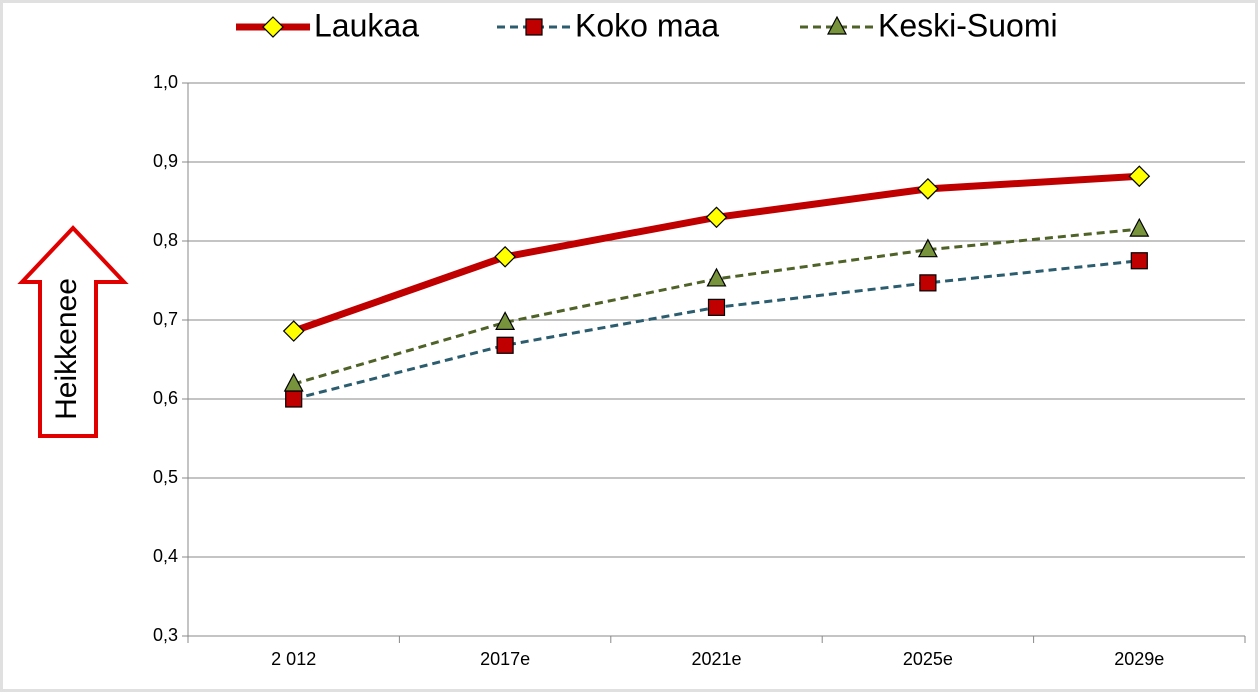 The width and height of the screenshot is (1258, 692). I want to click on legend-label: Koko maa, so click(647, 25).